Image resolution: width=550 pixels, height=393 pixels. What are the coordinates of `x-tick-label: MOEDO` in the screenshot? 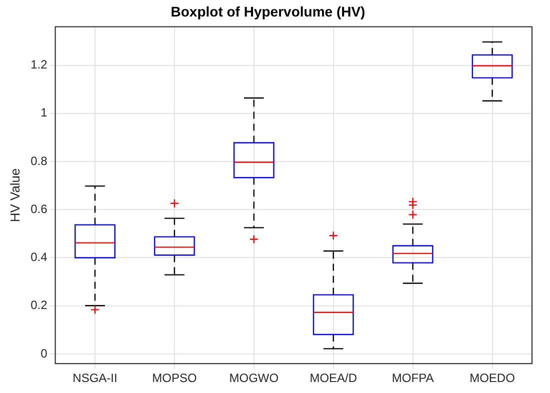 It's located at (492, 378).